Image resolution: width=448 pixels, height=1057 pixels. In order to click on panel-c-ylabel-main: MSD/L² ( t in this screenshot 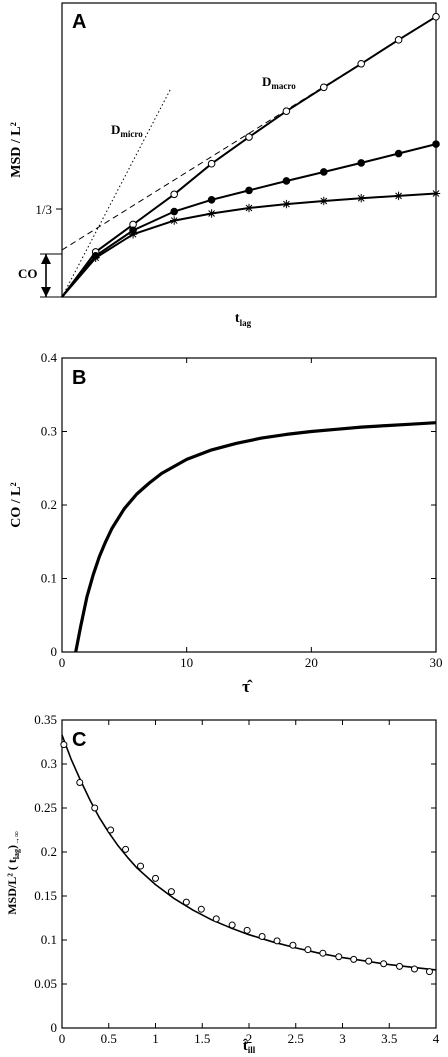, I will do `click(12, 887)`.